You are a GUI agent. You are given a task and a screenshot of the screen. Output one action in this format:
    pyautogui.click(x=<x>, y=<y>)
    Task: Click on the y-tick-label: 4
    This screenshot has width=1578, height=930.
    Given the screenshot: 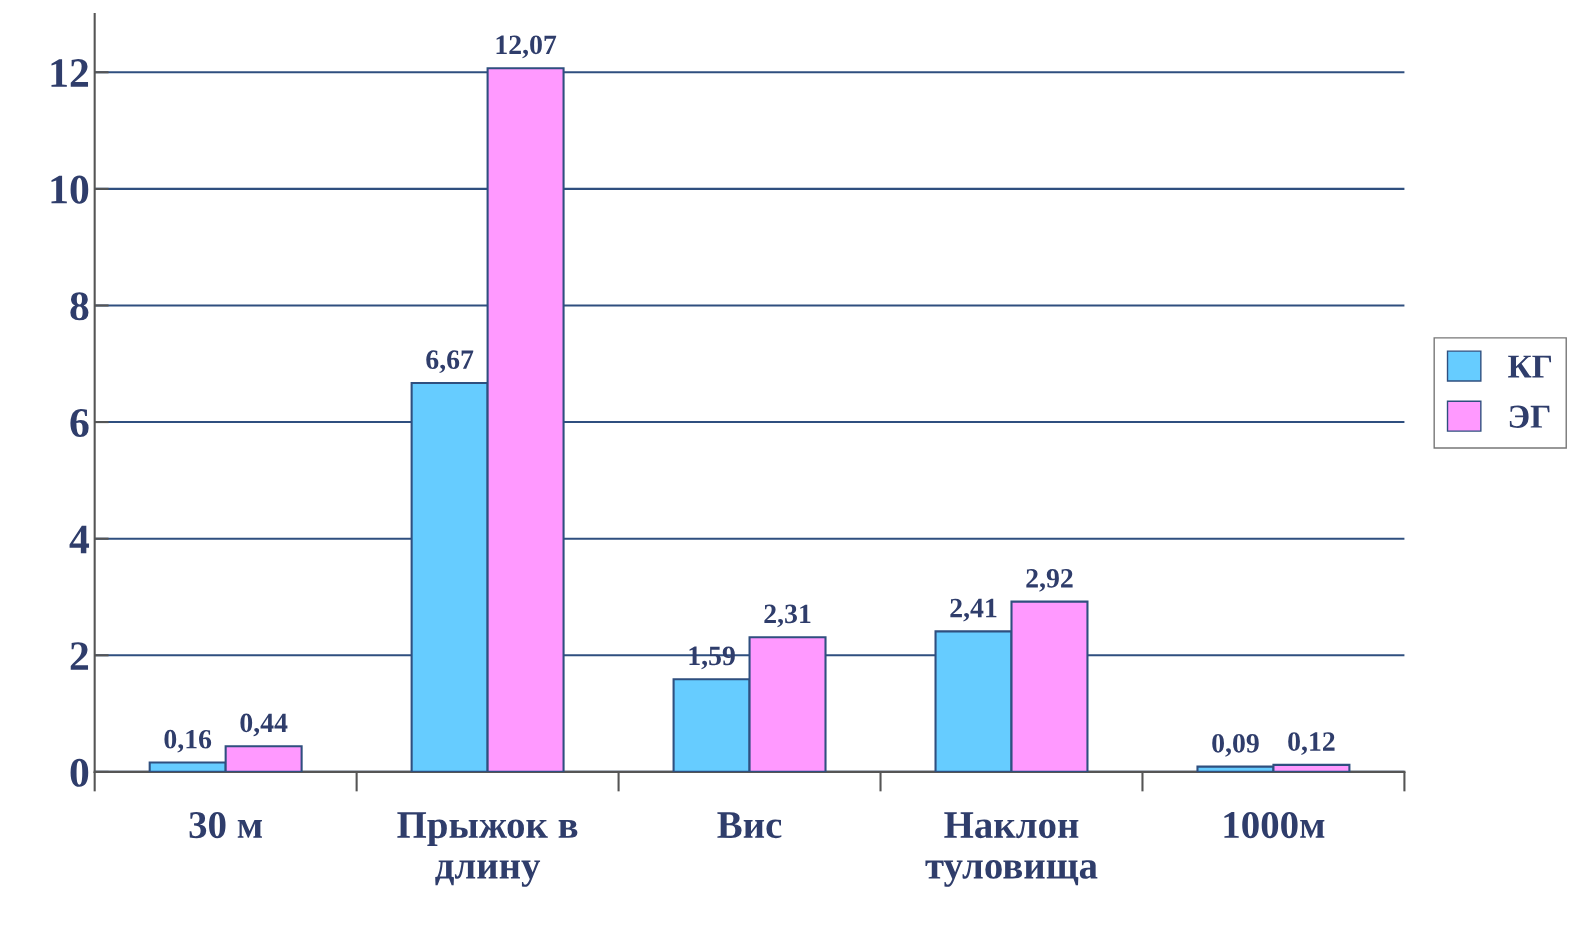 What is the action you would take?
    pyautogui.click(x=79, y=539)
    